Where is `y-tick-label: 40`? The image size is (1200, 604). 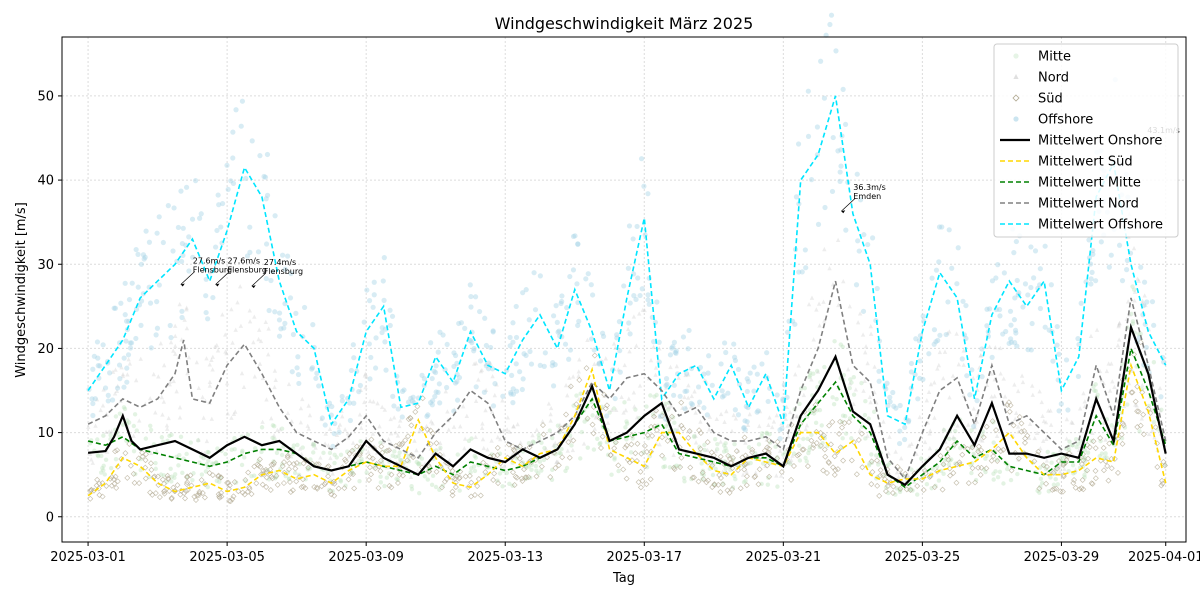
y-tick-label: 40 is located at coordinates (45, 181).